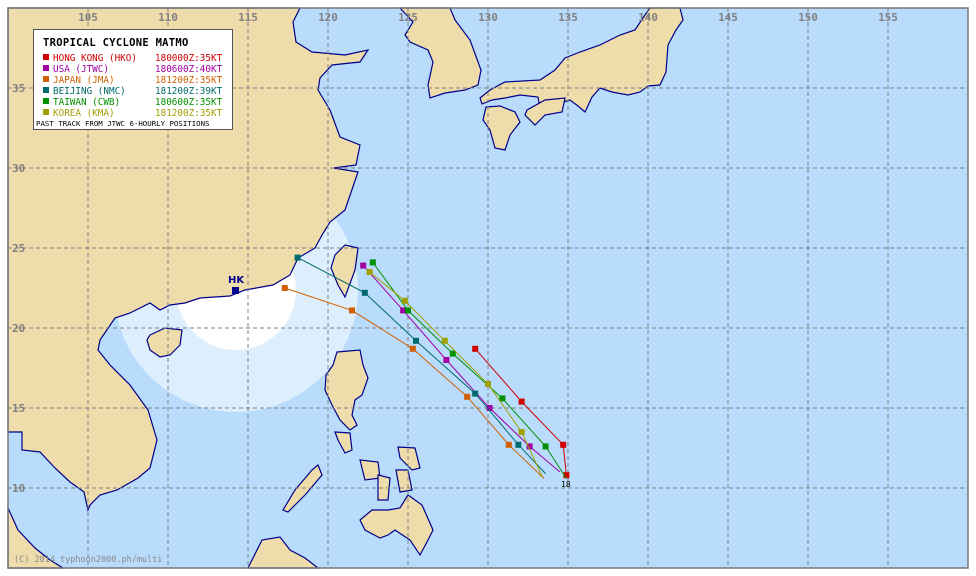 This screenshot has width=976, height=576. Describe the element at coordinates (346, 390) in the screenshot. I see `land-luzon` at that location.